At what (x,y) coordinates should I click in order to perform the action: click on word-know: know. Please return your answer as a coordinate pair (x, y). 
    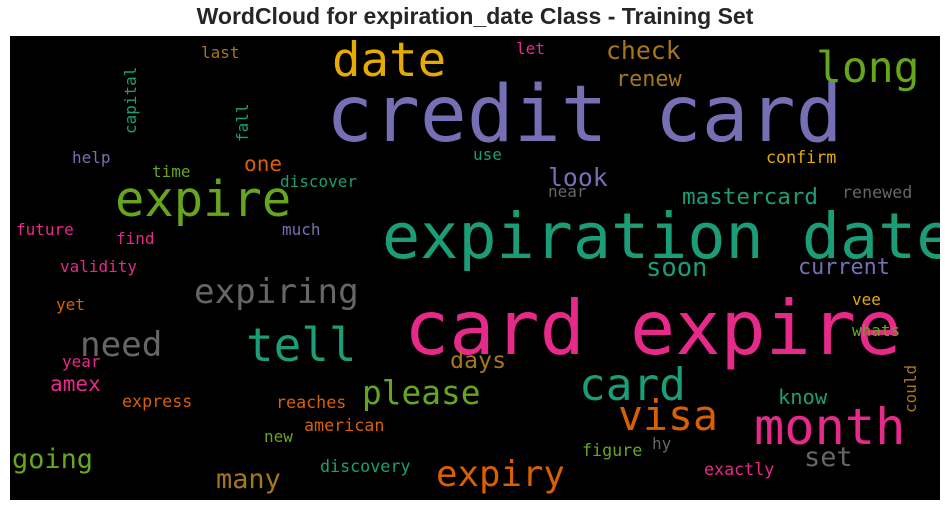
    Looking at the image, I should click on (803, 397).